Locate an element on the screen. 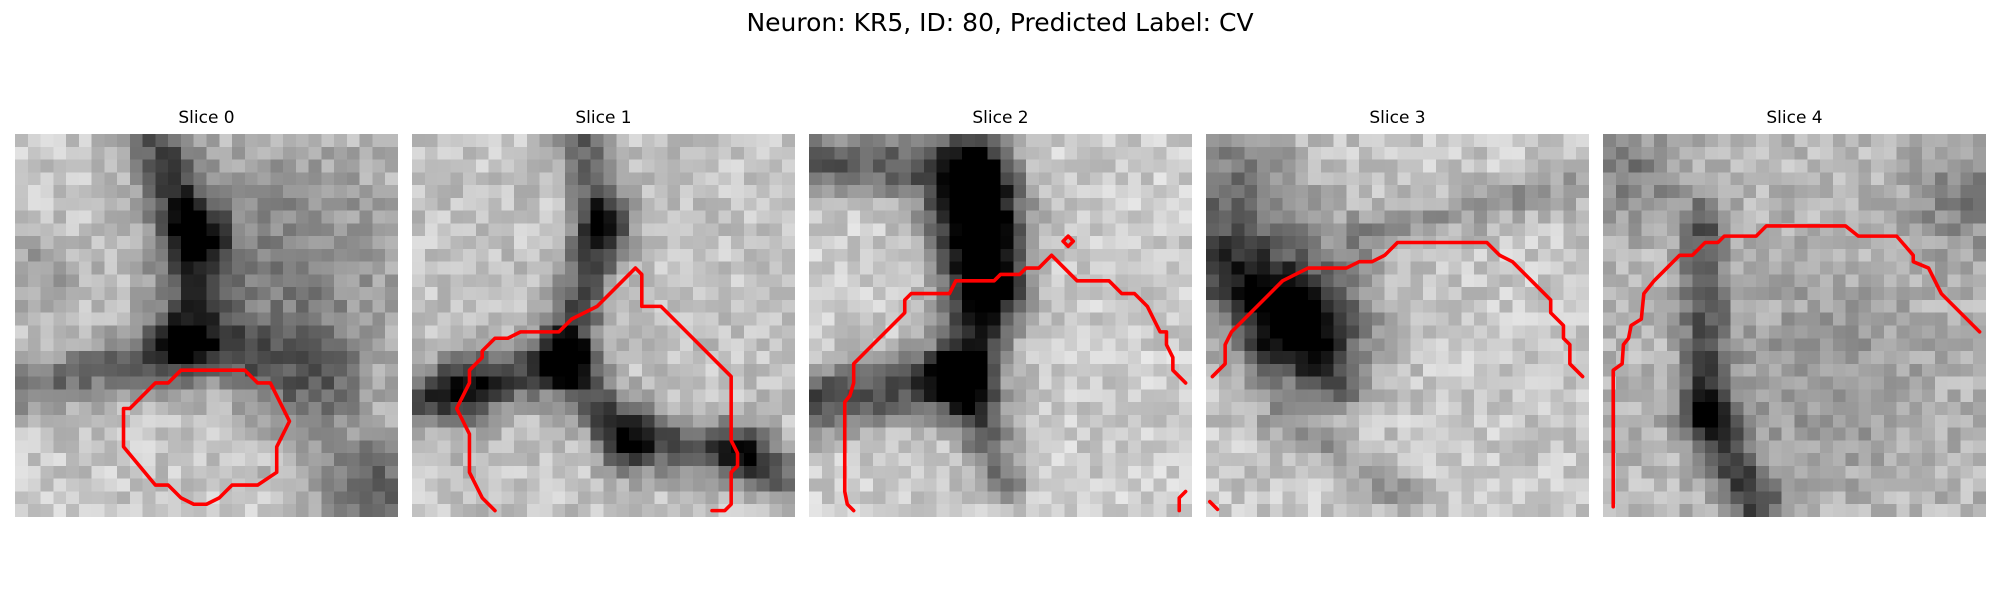 This screenshot has width=2000, height=600. slice-title-1: Slice 1 is located at coordinates (603, 118).